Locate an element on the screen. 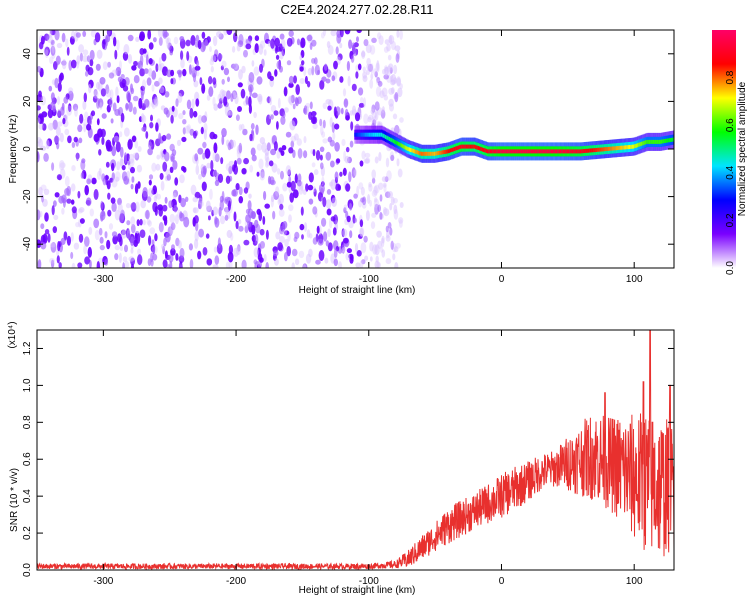  x-tick-label: -200 is located at coordinates (236, 581).